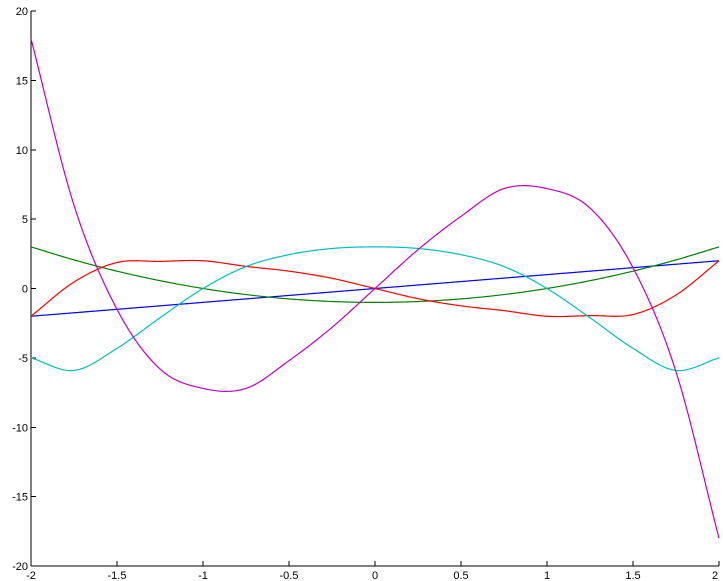 This screenshot has height=581, width=723. What do you see at coordinates (20, 428) in the screenshot?
I see `y-tick-label: -10` at bounding box center [20, 428].